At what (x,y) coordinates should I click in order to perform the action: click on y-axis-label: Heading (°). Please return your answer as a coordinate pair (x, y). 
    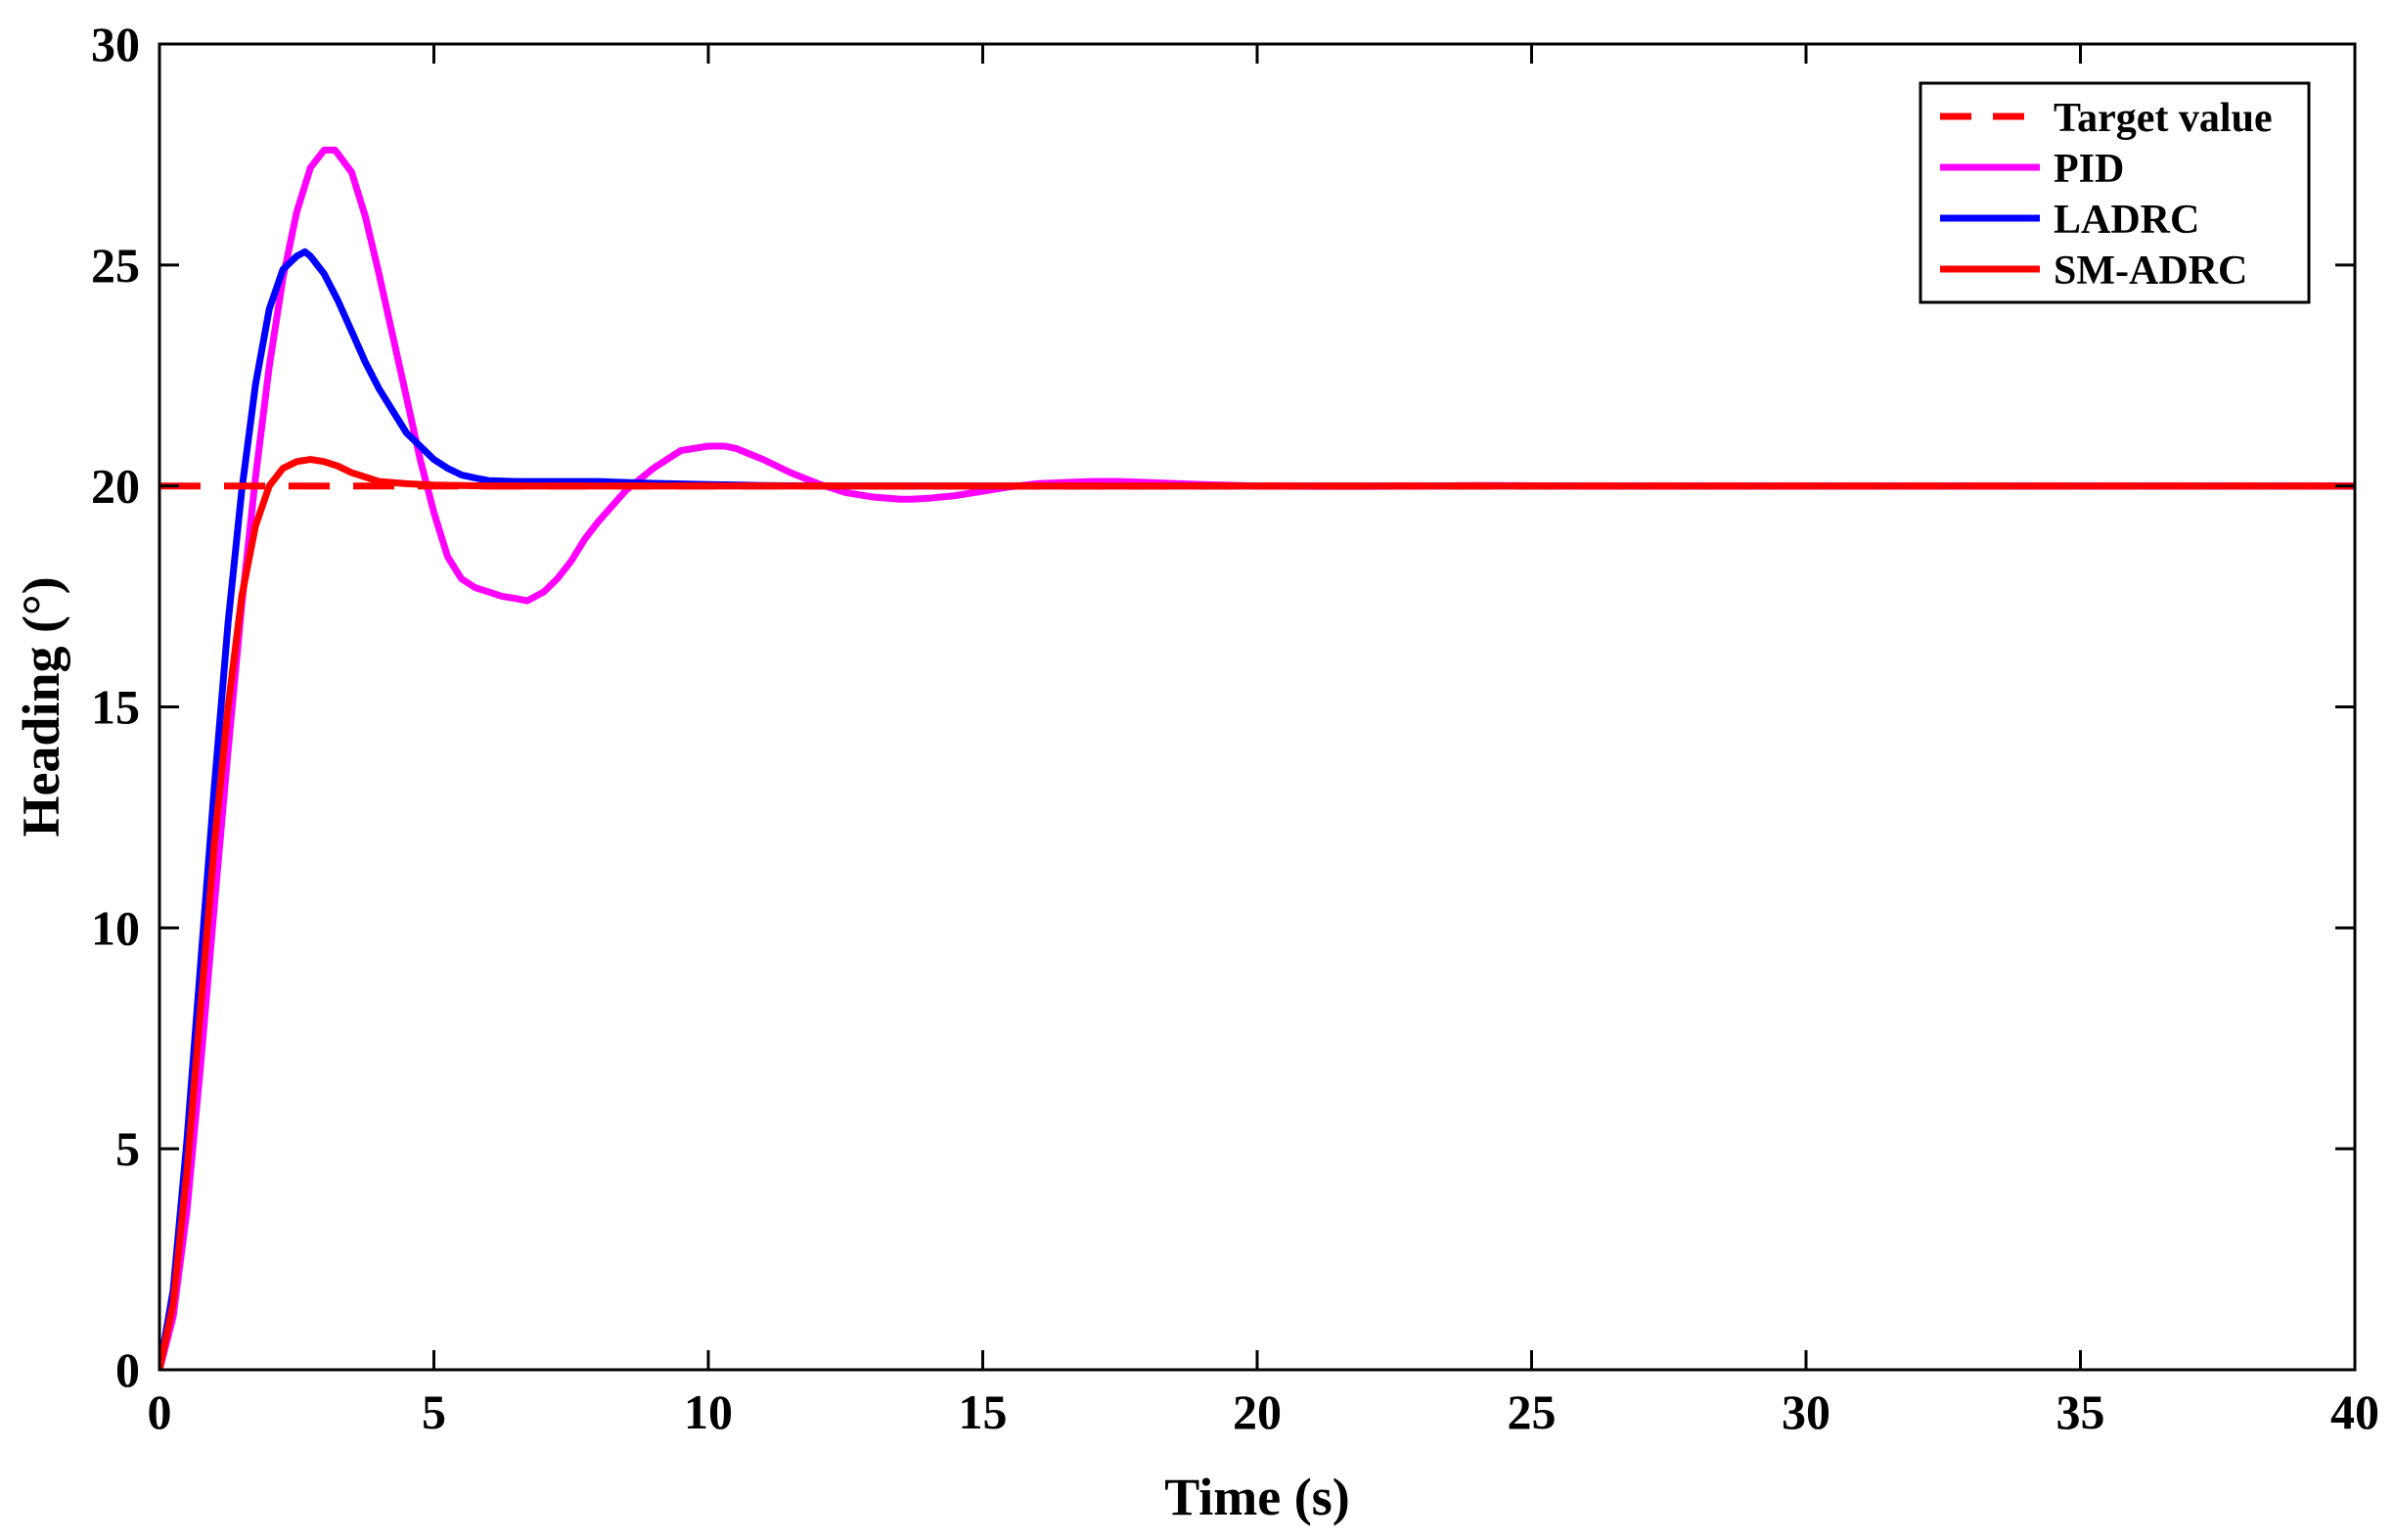
    Looking at the image, I should click on (41, 706).